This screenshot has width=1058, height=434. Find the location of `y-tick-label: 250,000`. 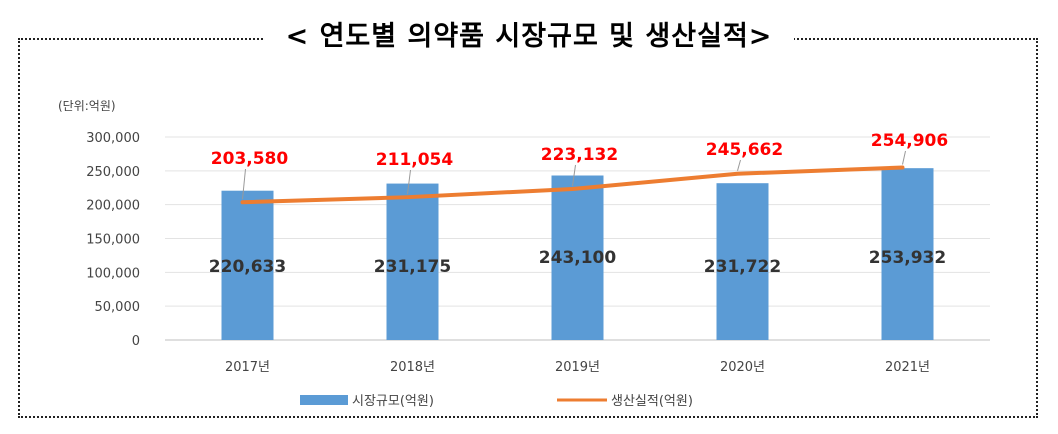

y-tick-label: 250,000 is located at coordinates (113, 172).